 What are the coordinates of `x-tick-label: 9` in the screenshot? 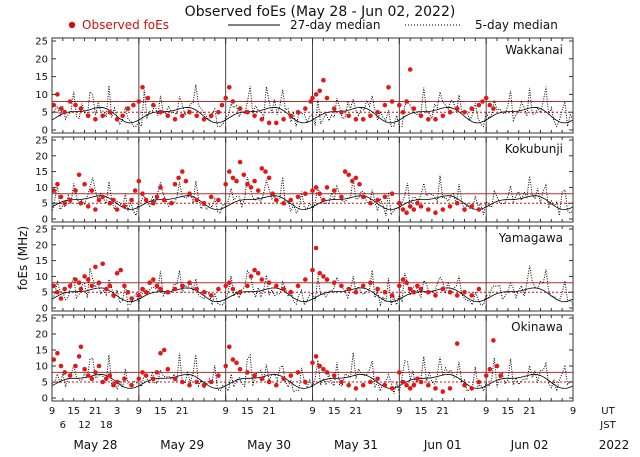 It's located at (573, 411).